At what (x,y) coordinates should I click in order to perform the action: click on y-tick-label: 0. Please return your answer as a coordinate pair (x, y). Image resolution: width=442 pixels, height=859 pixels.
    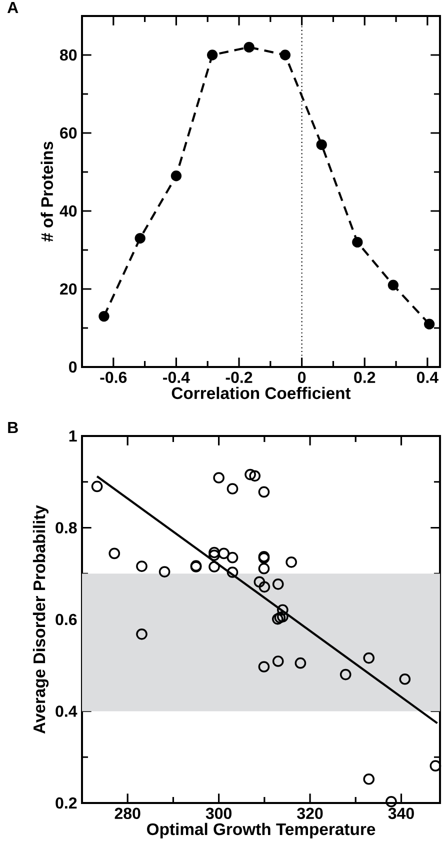
    Looking at the image, I should click on (73, 367).